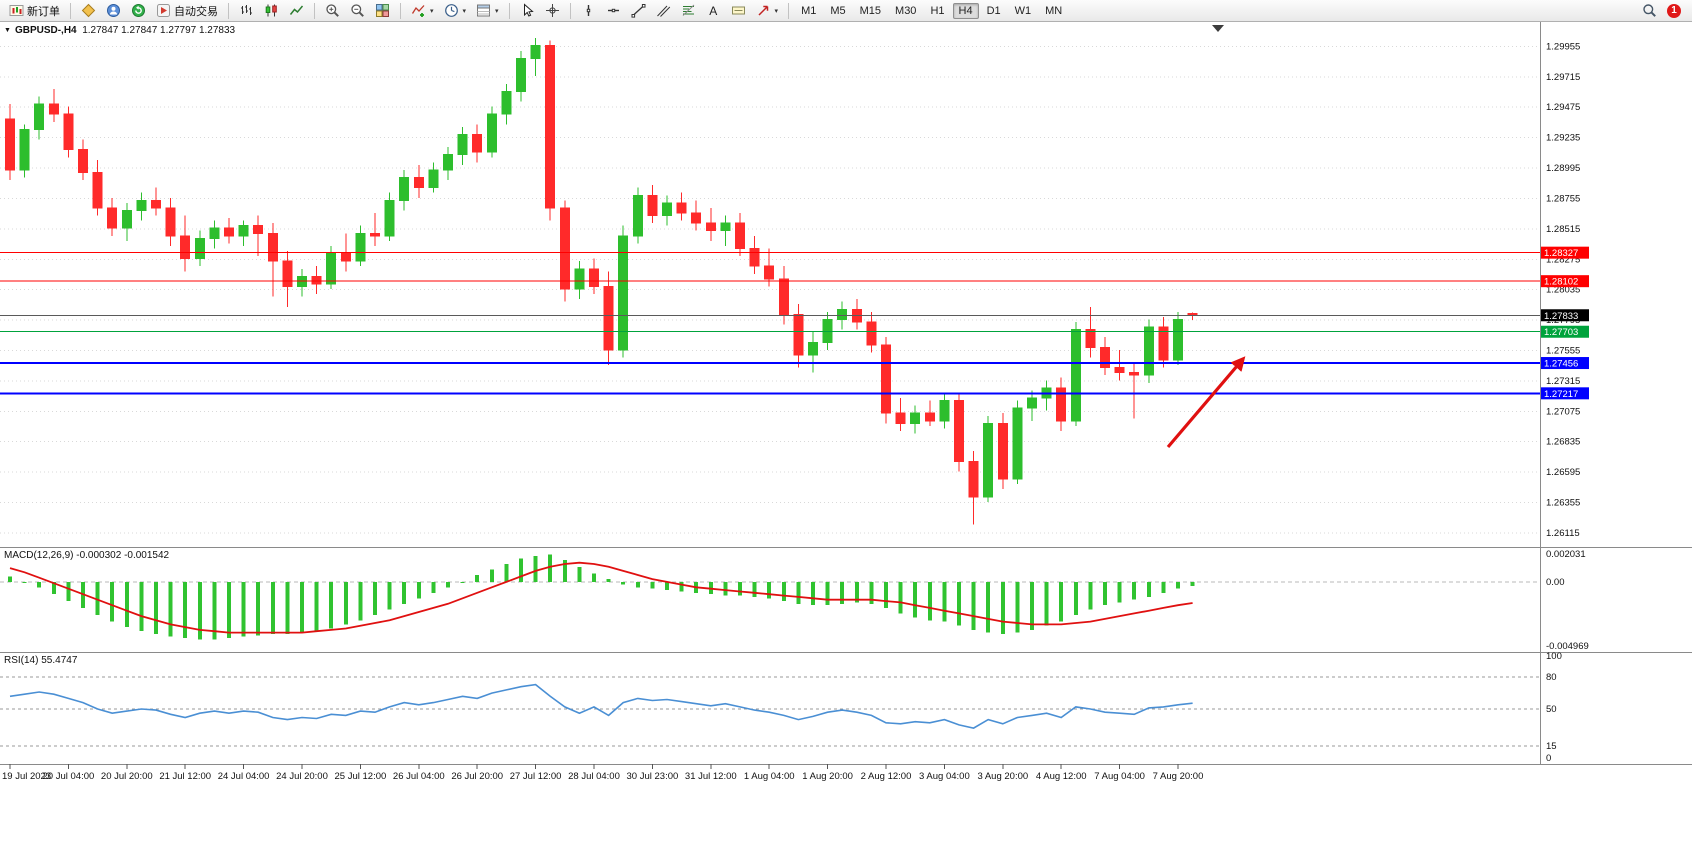 The height and width of the screenshot is (850, 1692). What do you see at coordinates (455, 10) in the screenshot?
I see `periods-button: ▾` at bounding box center [455, 10].